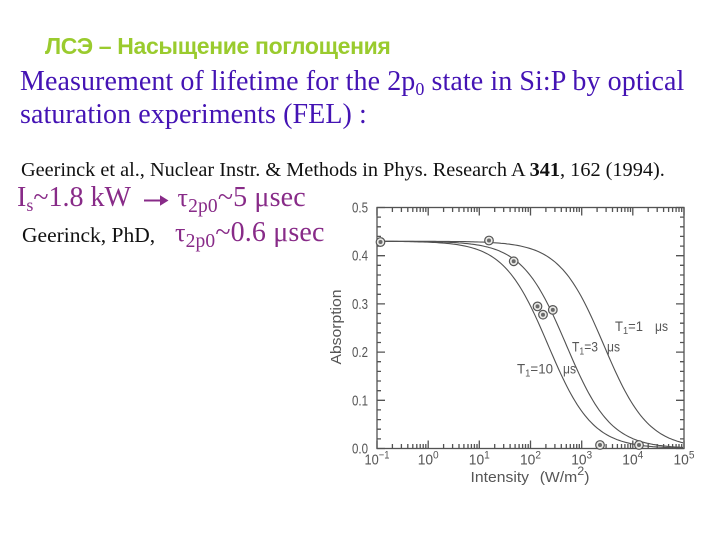 The height and width of the screenshot is (540, 720). What do you see at coordinates (585, 348) in the screenshot?
I see `svg-text: T1=3` at bounding box center [585, 348].